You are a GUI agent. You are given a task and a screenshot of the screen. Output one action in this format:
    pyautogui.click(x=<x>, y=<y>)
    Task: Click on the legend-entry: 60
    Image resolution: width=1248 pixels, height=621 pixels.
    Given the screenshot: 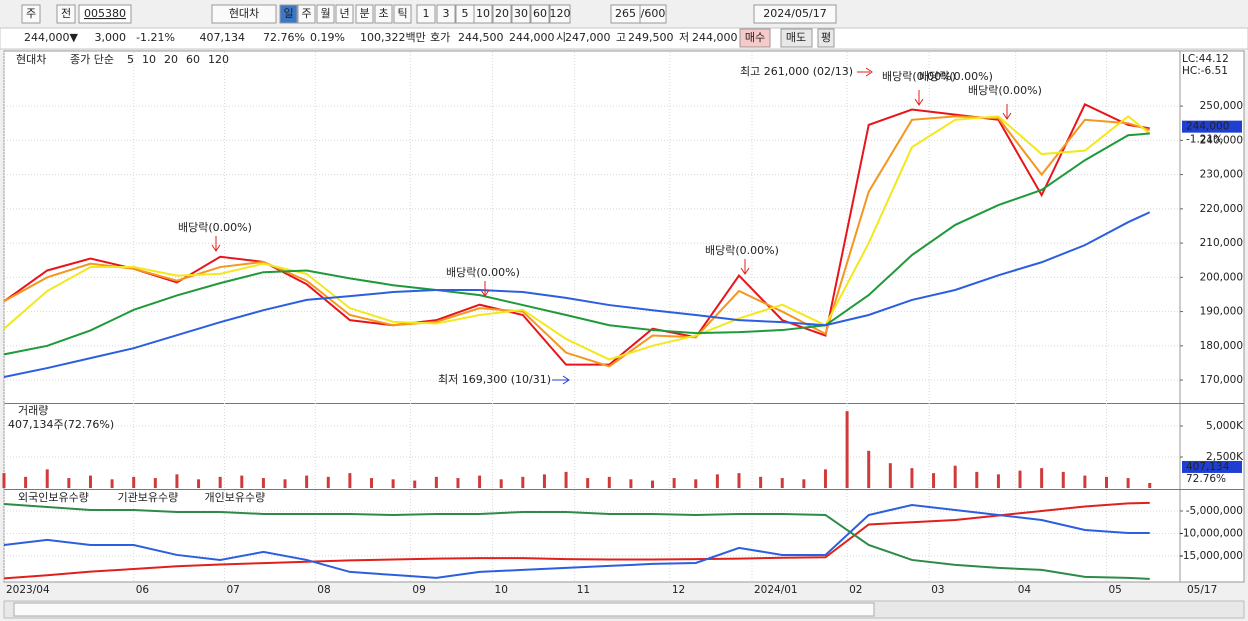 What is the action you would take?
    pyautogui.click(x=193, y=59)
    